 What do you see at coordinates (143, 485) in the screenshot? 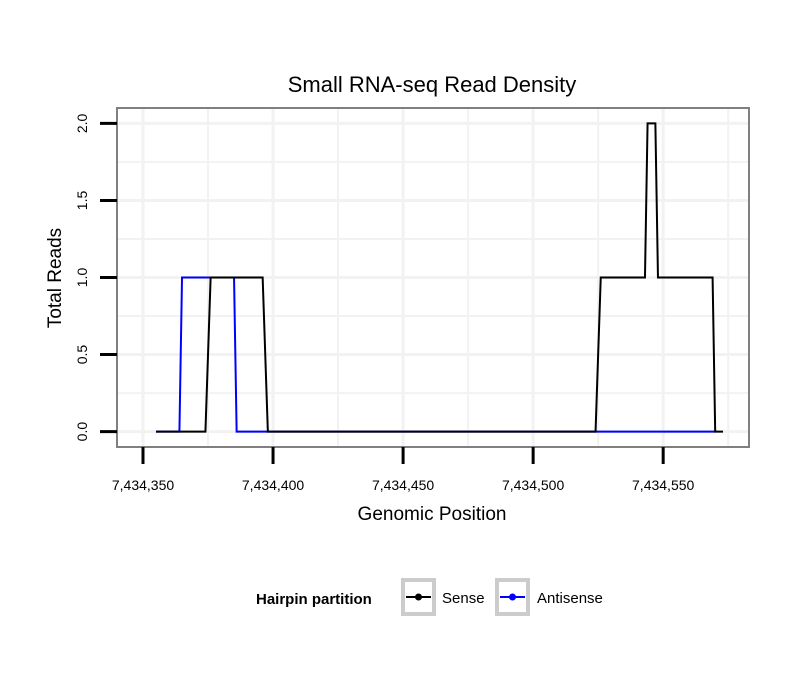
I see `x-tick-label: 7,434,350` at bounding box center [143, 485].